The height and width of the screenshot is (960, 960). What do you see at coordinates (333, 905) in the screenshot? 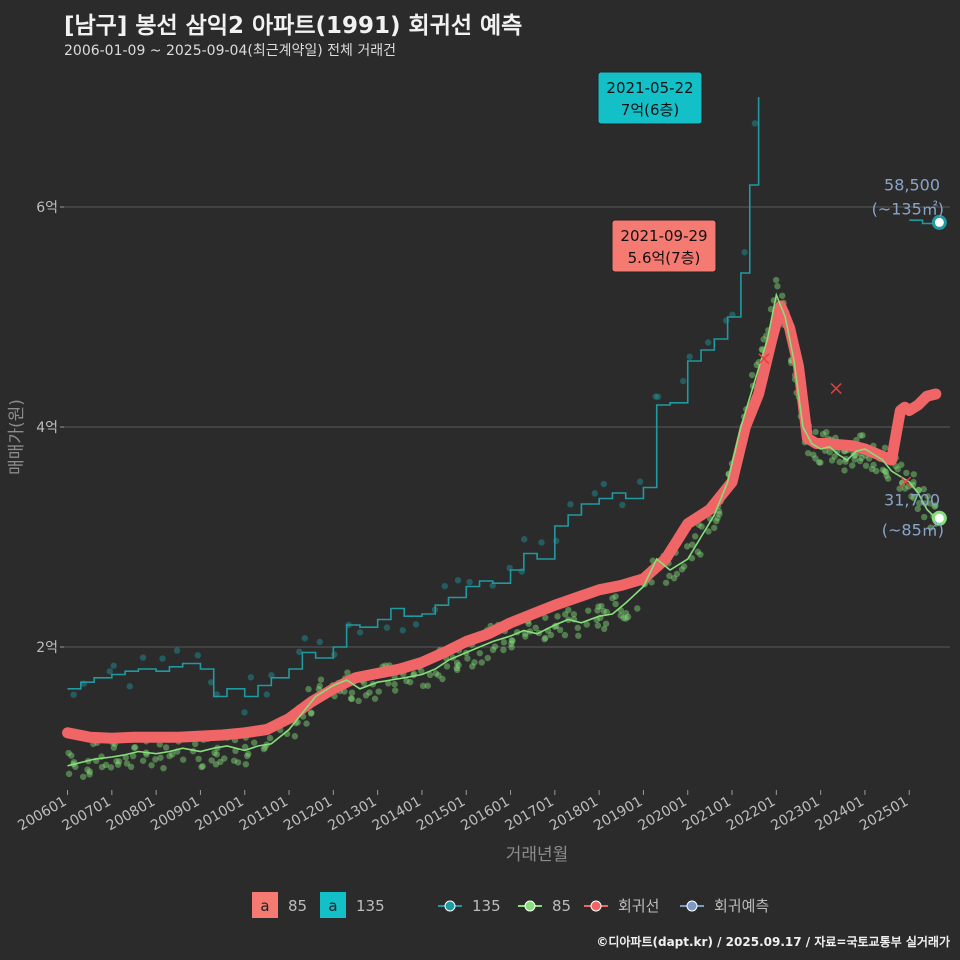
I see `legend-swatch` at bounding box center [333, 905].